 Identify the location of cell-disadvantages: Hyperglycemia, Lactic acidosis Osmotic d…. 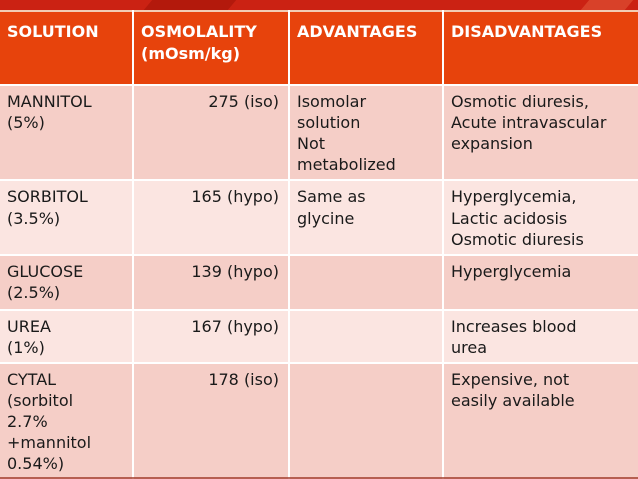
(540, 218).